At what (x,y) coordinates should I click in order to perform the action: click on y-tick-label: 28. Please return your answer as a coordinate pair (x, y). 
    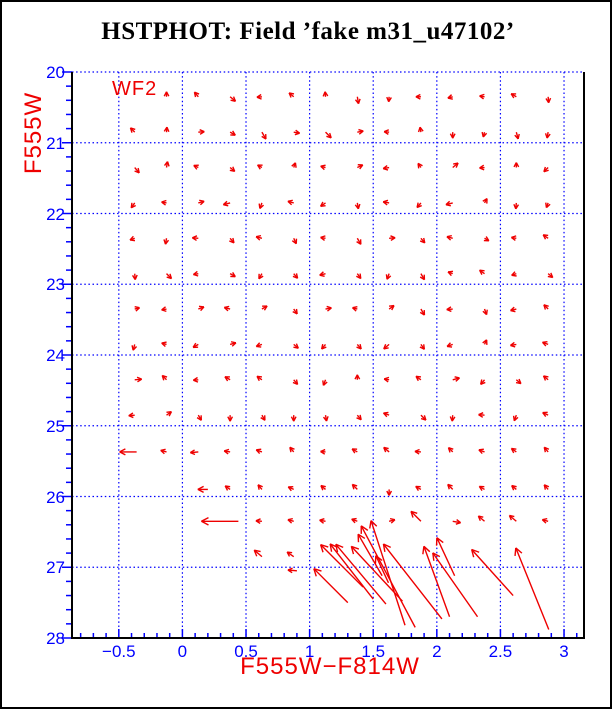
    Looking at the image, I should click on (55, 638).